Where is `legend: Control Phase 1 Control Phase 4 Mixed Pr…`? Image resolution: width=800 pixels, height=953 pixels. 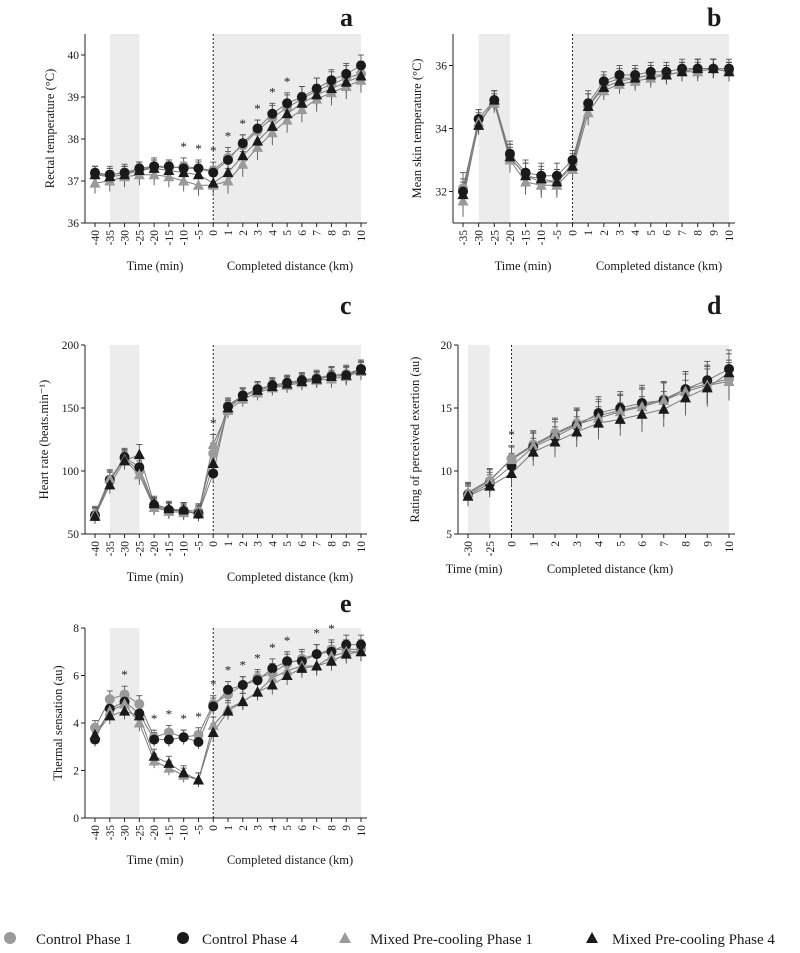
legend: Control Phase 1 Control Phase 4 Mixed Pr… is located at coordinates (389, 940).